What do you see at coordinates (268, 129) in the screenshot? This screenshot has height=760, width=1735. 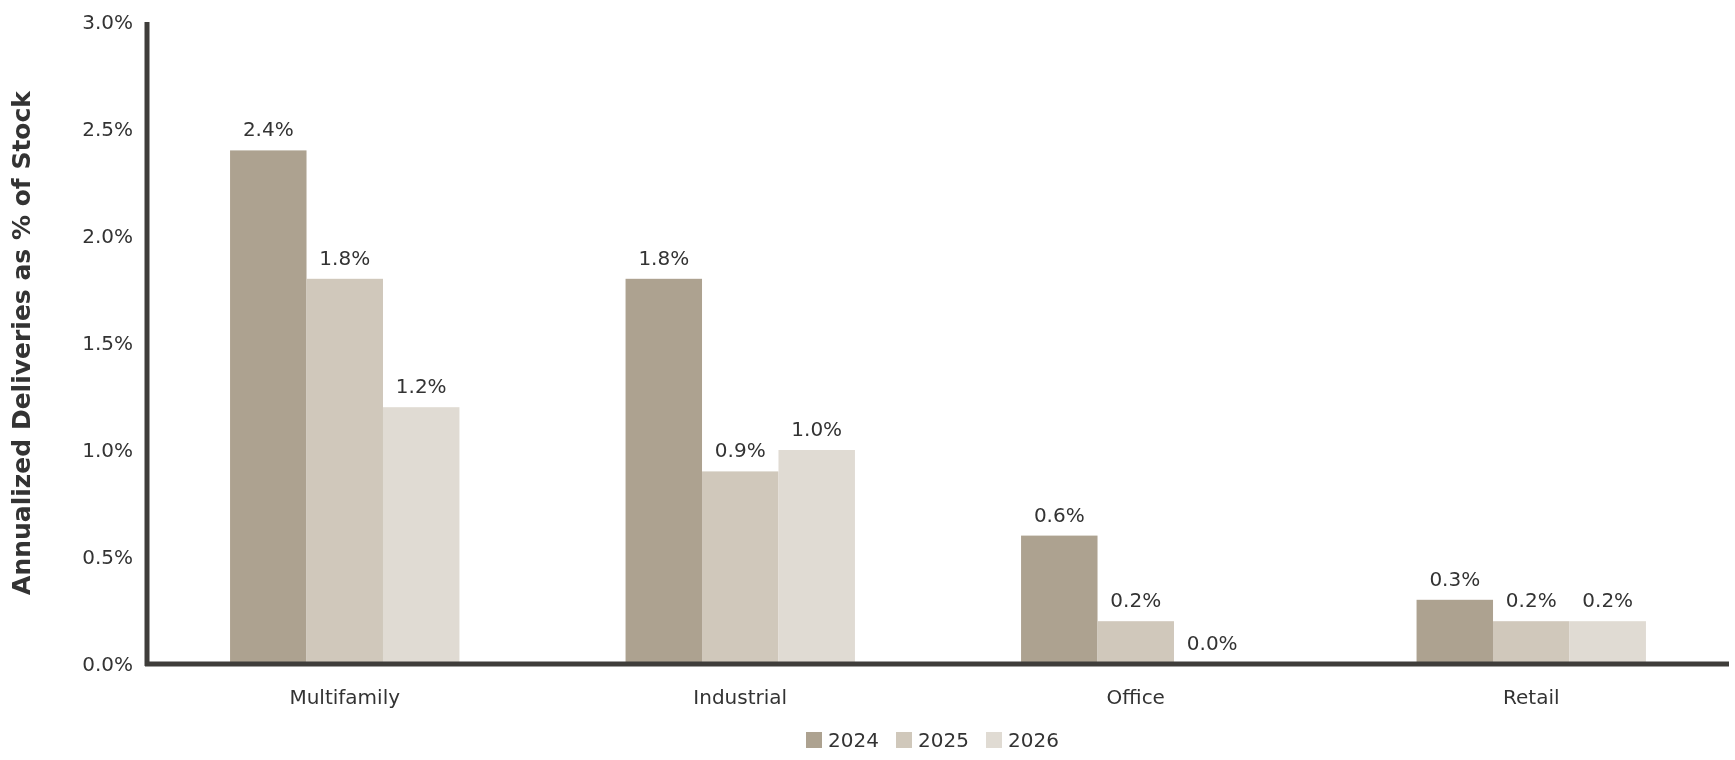 I see `text: 2.4%` at bounding box center [268, 129].